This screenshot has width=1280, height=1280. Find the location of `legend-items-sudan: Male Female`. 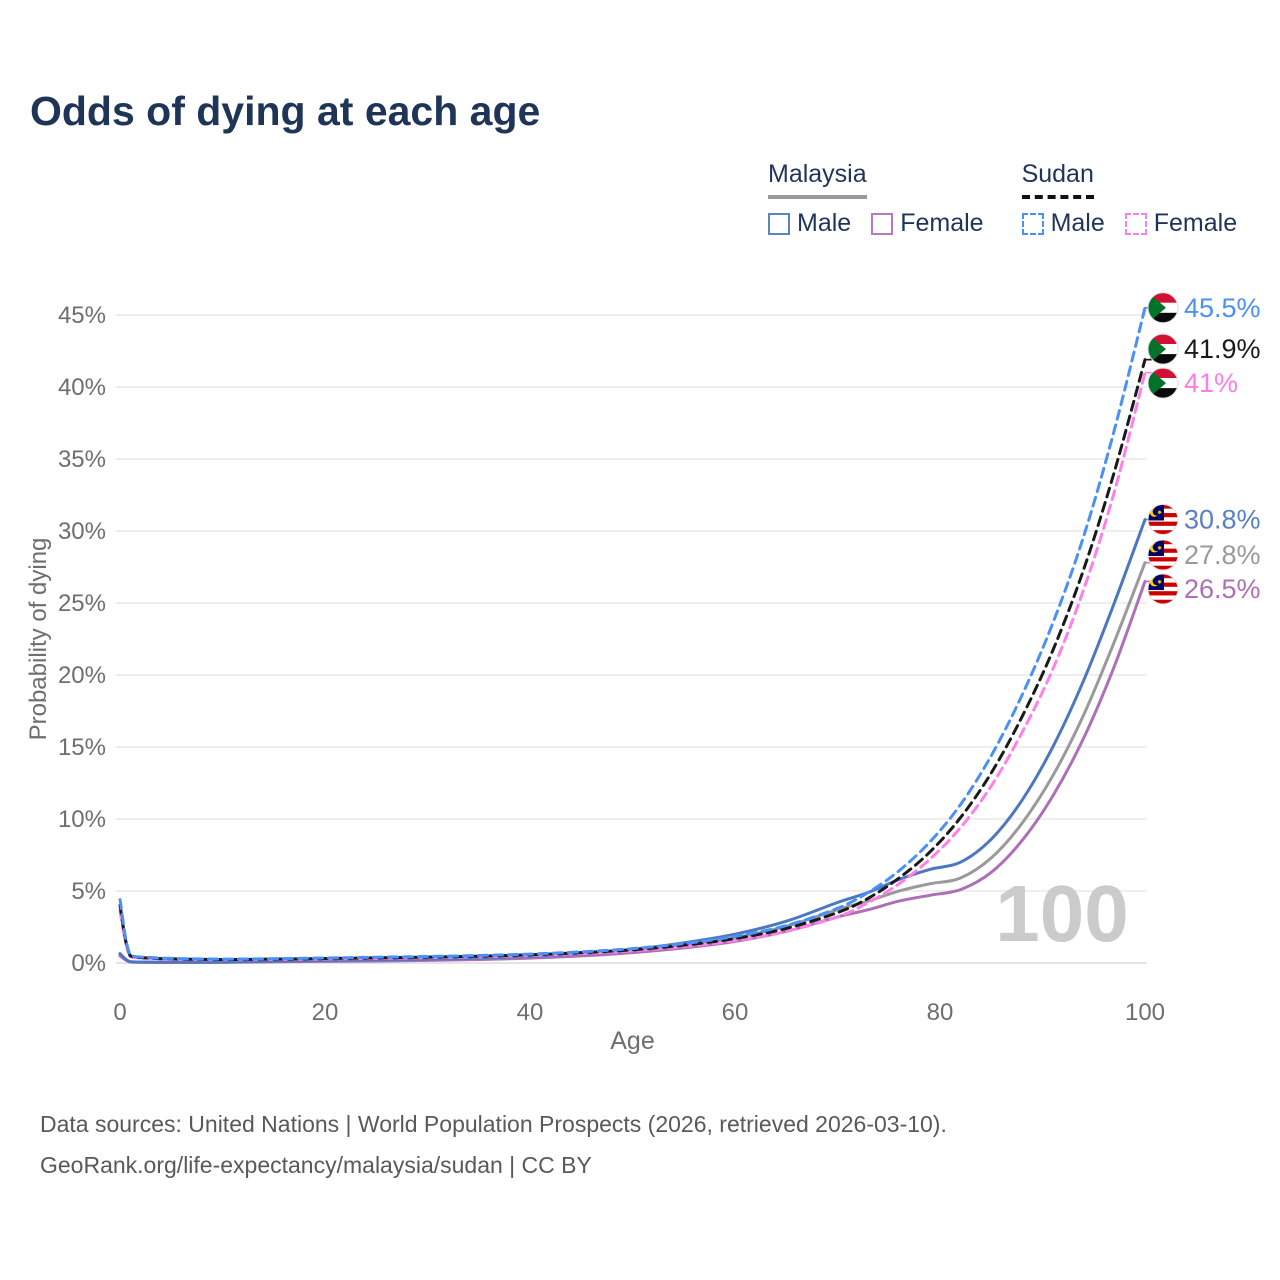

legend-items-sudan: Male Female is located at coordinates (1129, 223).